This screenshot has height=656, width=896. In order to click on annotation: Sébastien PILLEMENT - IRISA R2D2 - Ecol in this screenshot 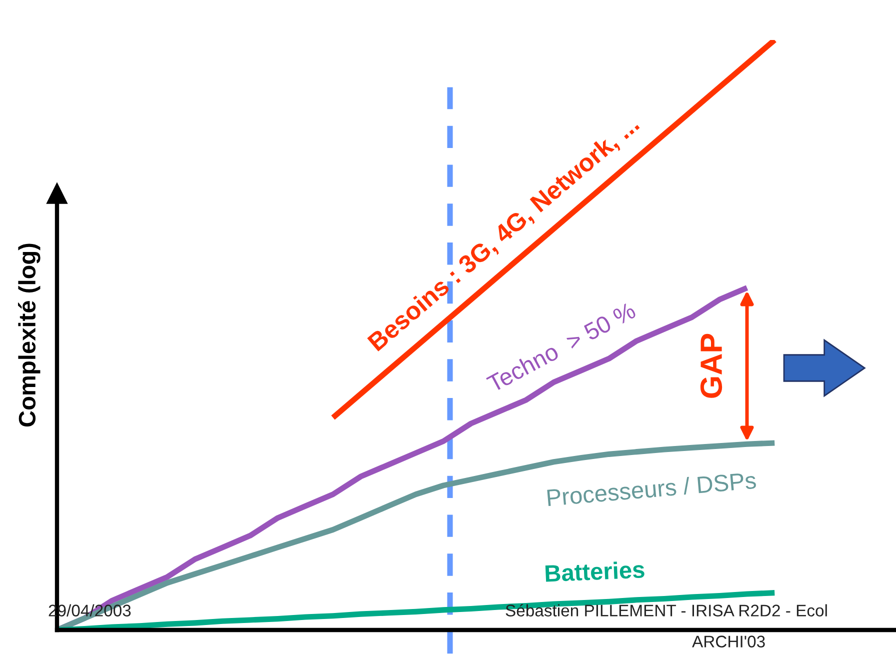, I will do `click(666, 610)`.